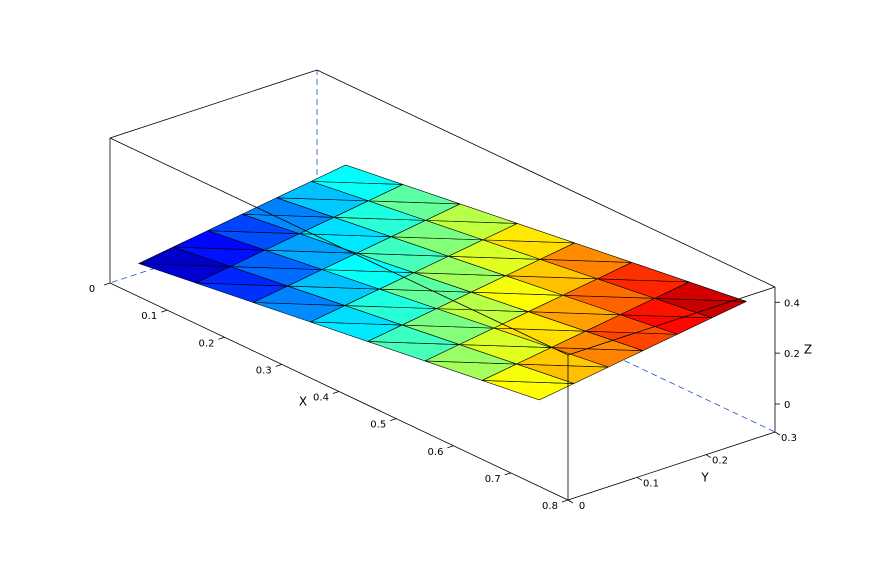 Image resolution: width=884 pixels, height=572 pixels. Describe the element at coordinates (303, 402) in the screenshot. I see `x-axis-label: X` at that location.